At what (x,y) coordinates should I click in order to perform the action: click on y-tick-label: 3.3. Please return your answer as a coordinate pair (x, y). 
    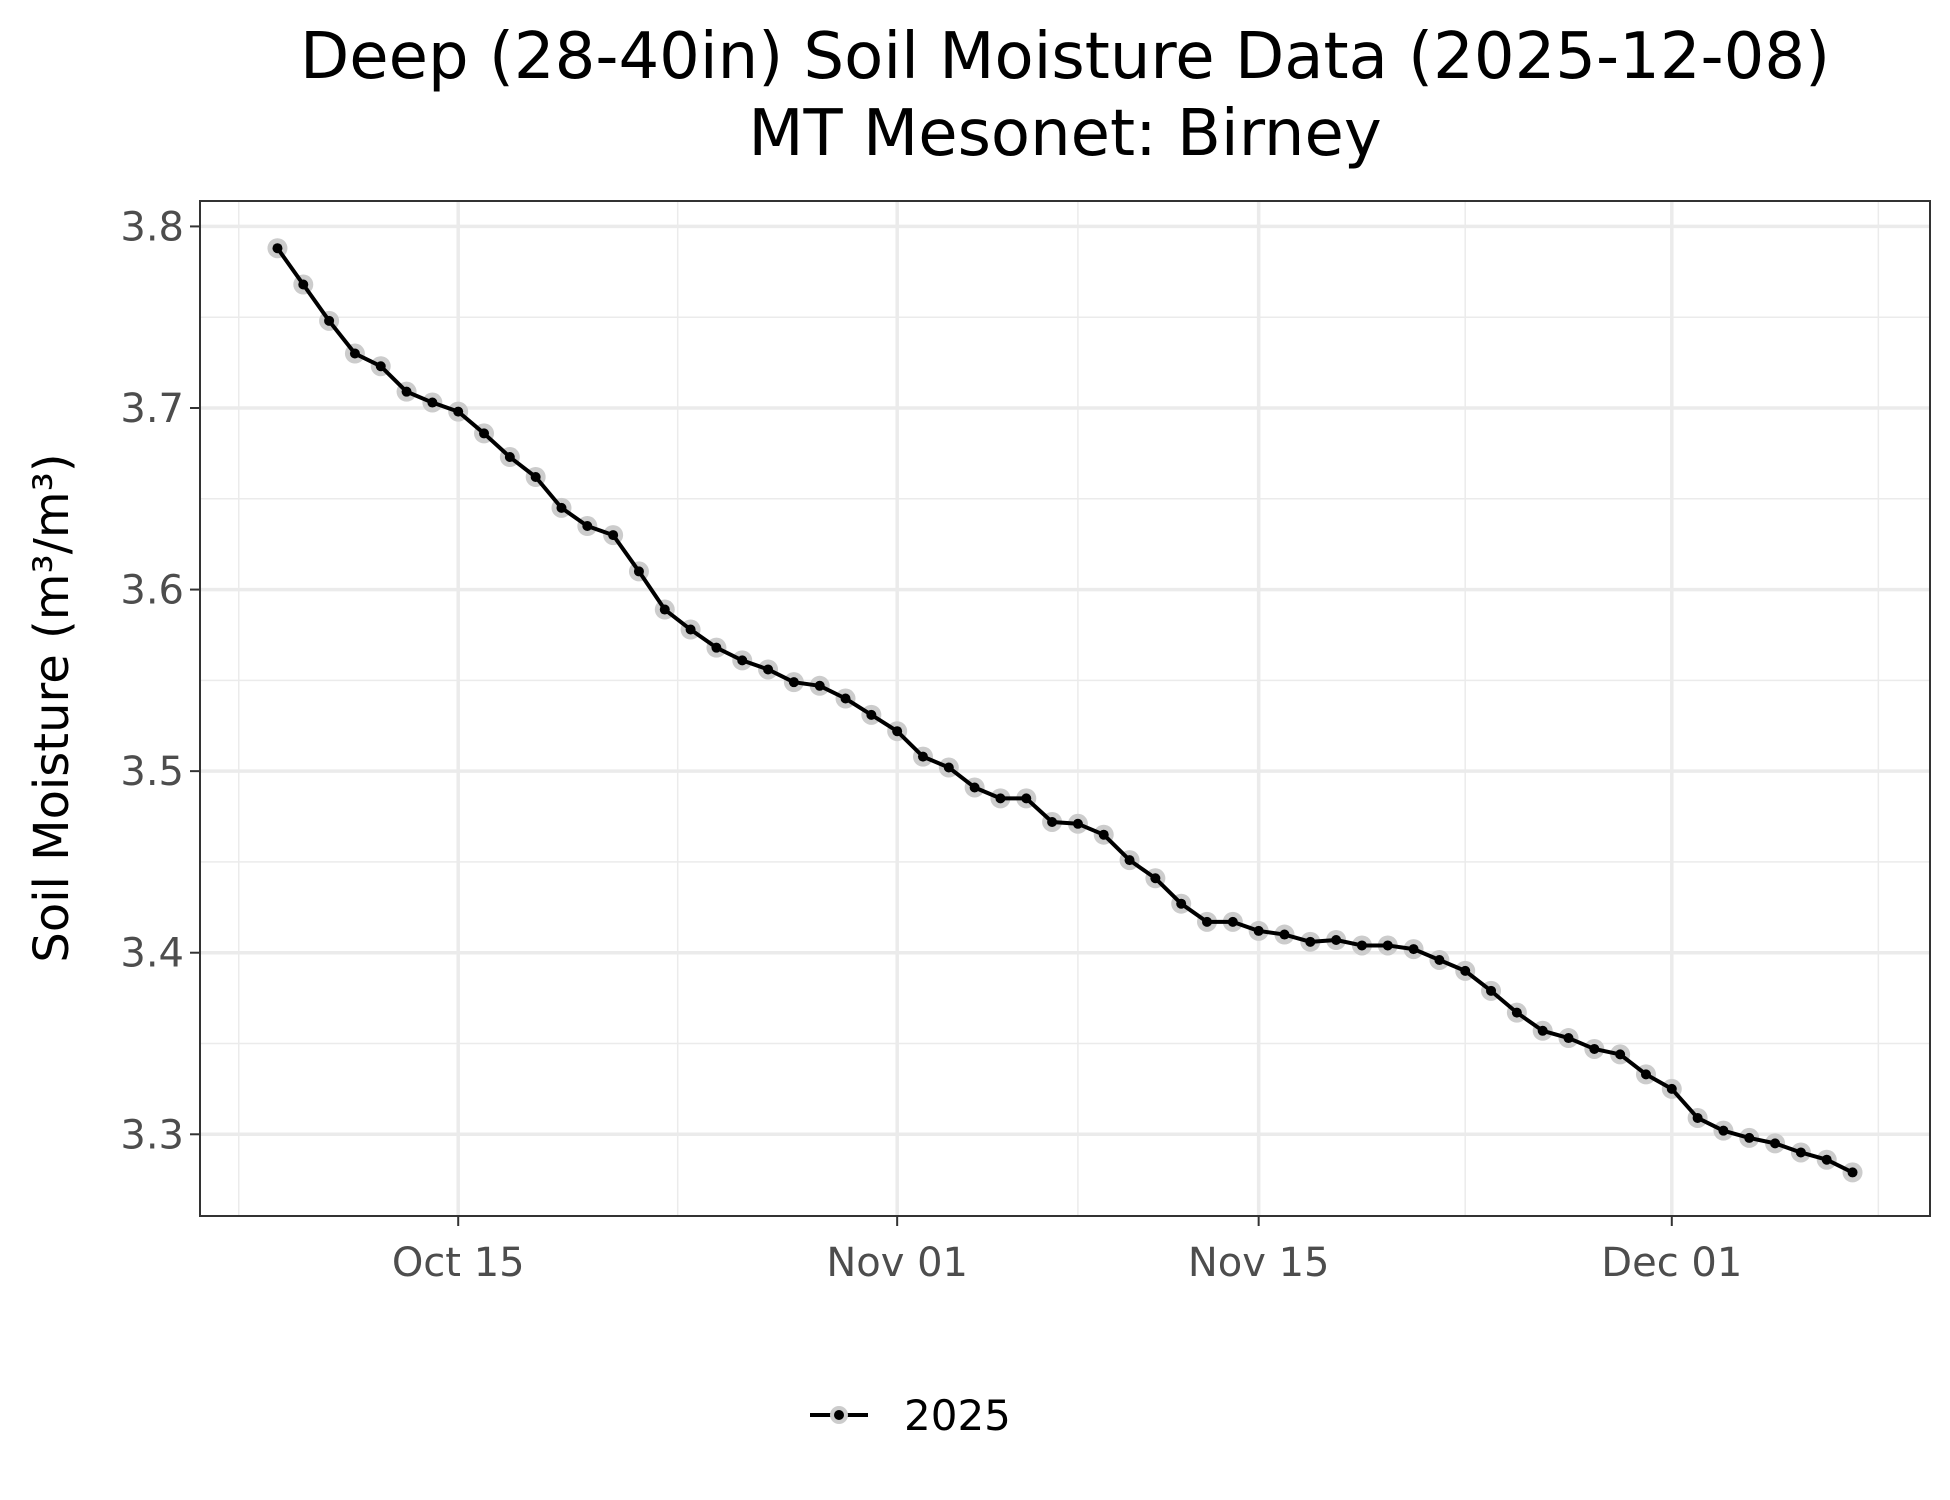
    Looking at the image, I should click on (152, 1135).